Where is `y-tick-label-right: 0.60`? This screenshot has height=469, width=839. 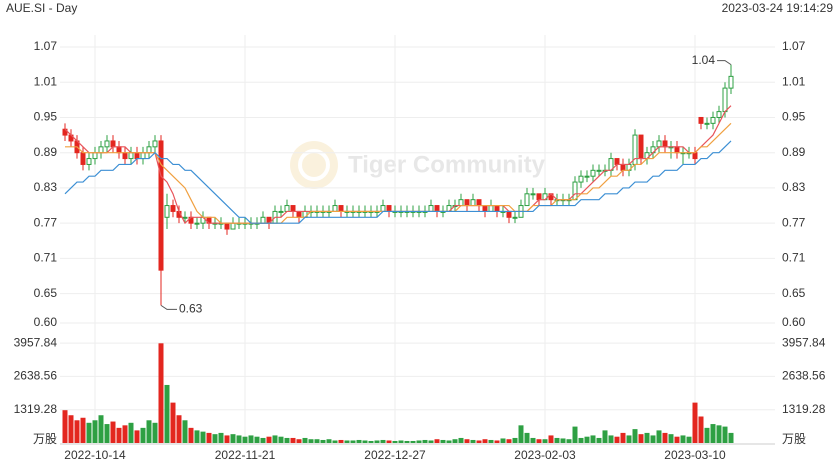 y-tick-label-right: 0.60 is located at coordinates (794, 322).